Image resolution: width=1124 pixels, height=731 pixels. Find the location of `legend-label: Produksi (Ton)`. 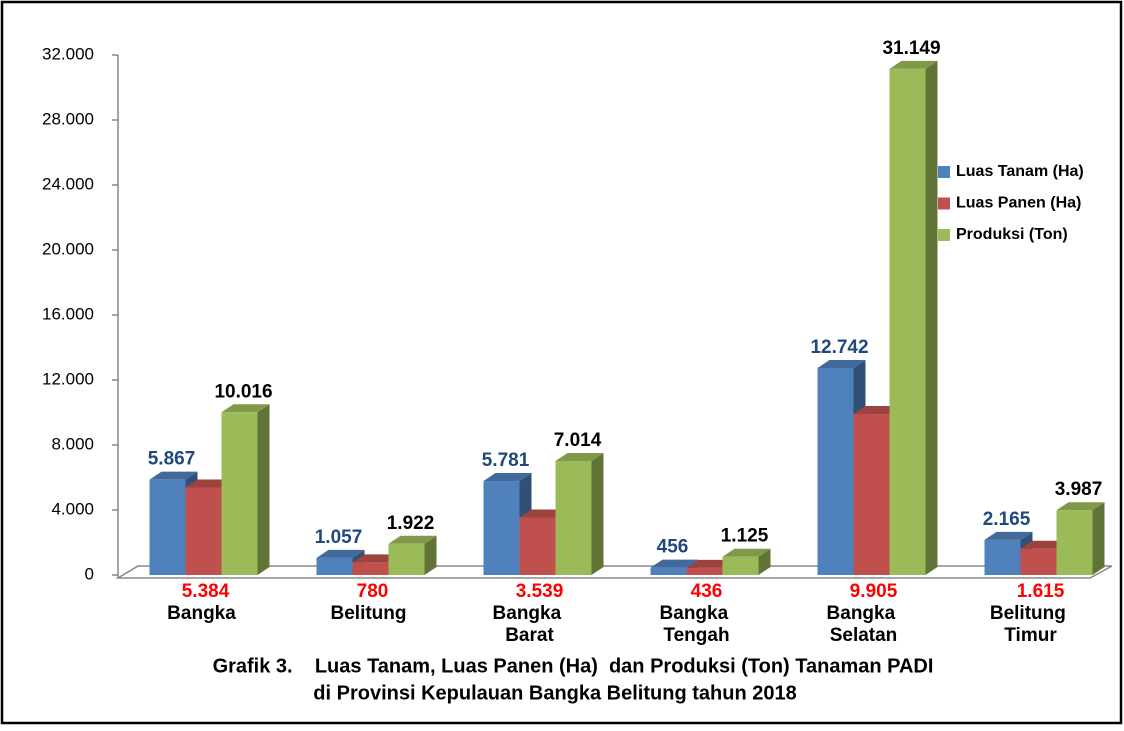

legend-label: Produksi (Ton) is located at coordinates (1012, 234).